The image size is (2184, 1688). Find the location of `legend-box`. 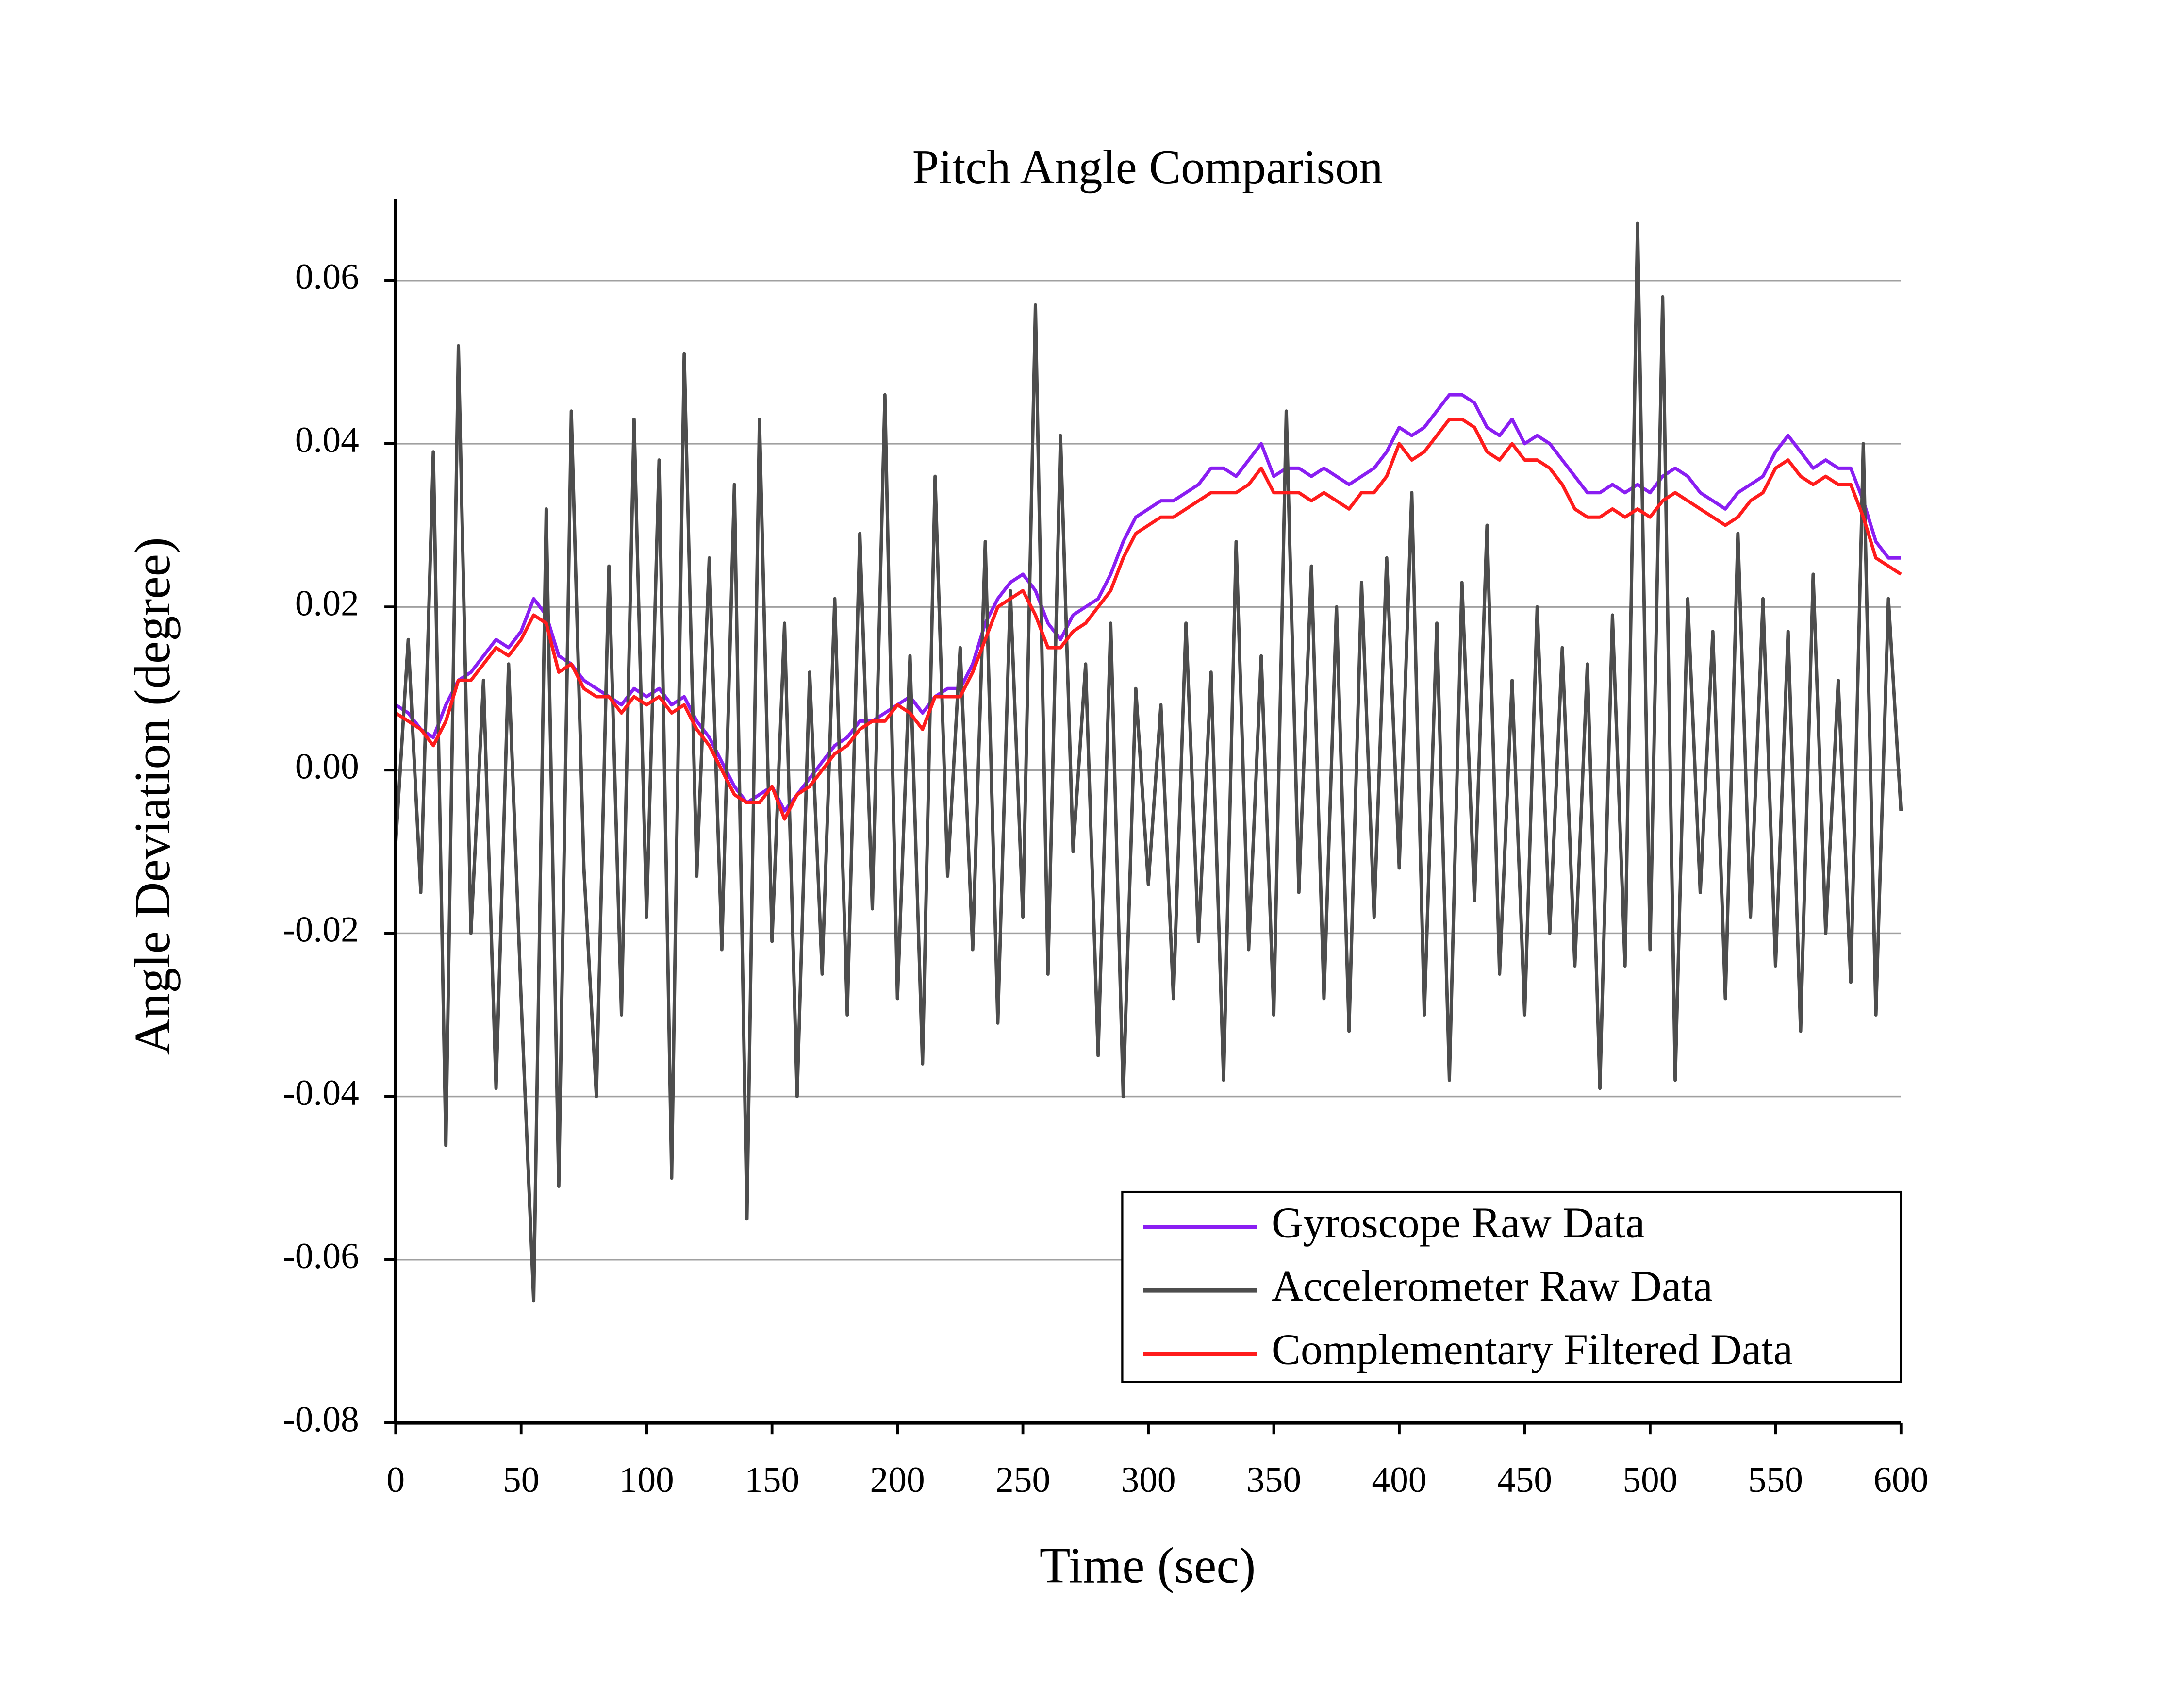

legend-box is located at coordinates (1512, 1286).